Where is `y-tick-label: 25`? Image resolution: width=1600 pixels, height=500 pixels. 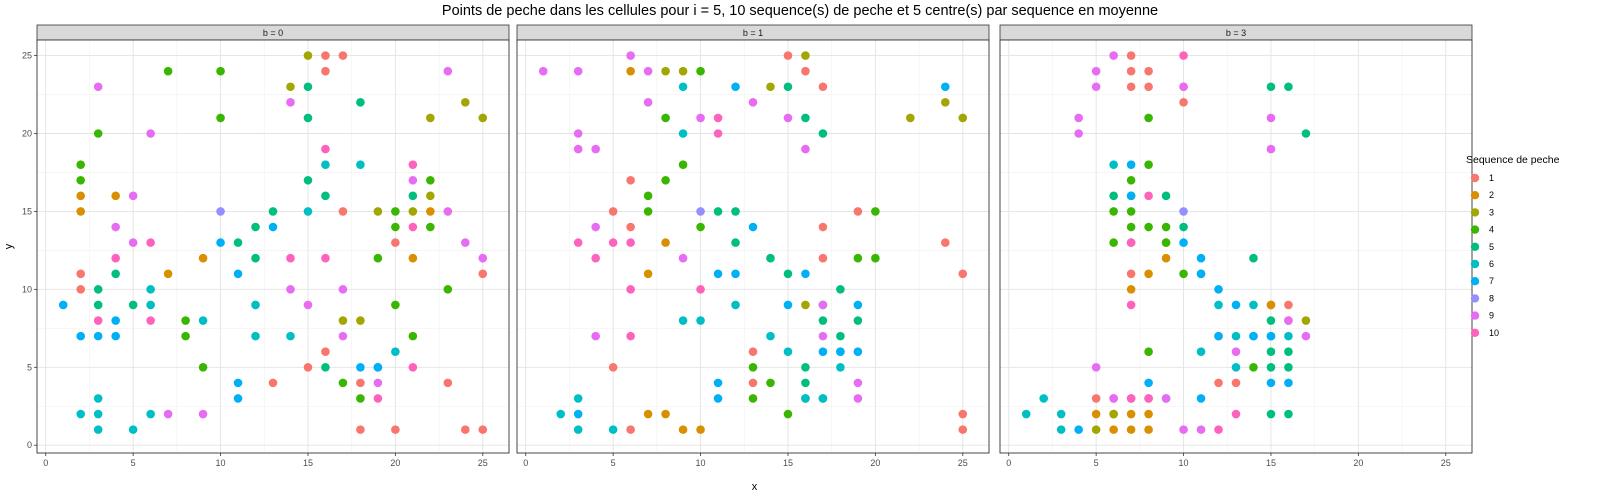 y-tick-label: 25 is located at coordinates (27, 56).